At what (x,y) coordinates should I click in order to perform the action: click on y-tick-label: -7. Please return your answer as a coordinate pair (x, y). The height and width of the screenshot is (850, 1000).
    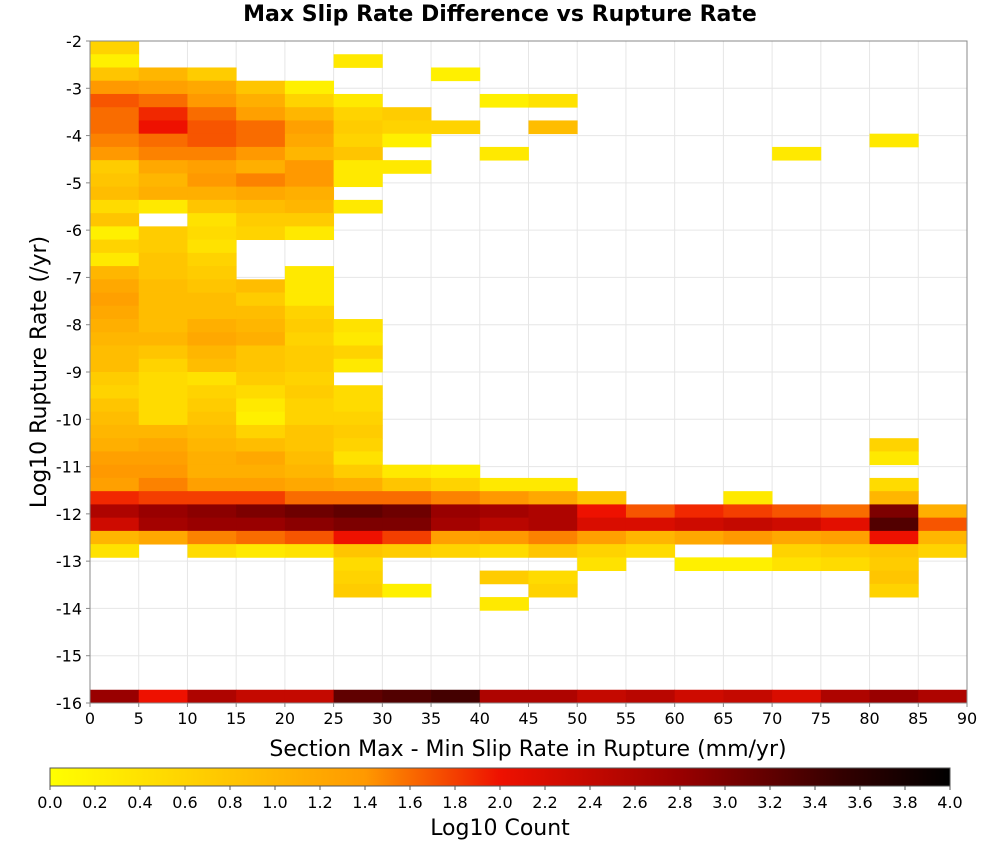
    Looking at the image, I should click on (74, 277).